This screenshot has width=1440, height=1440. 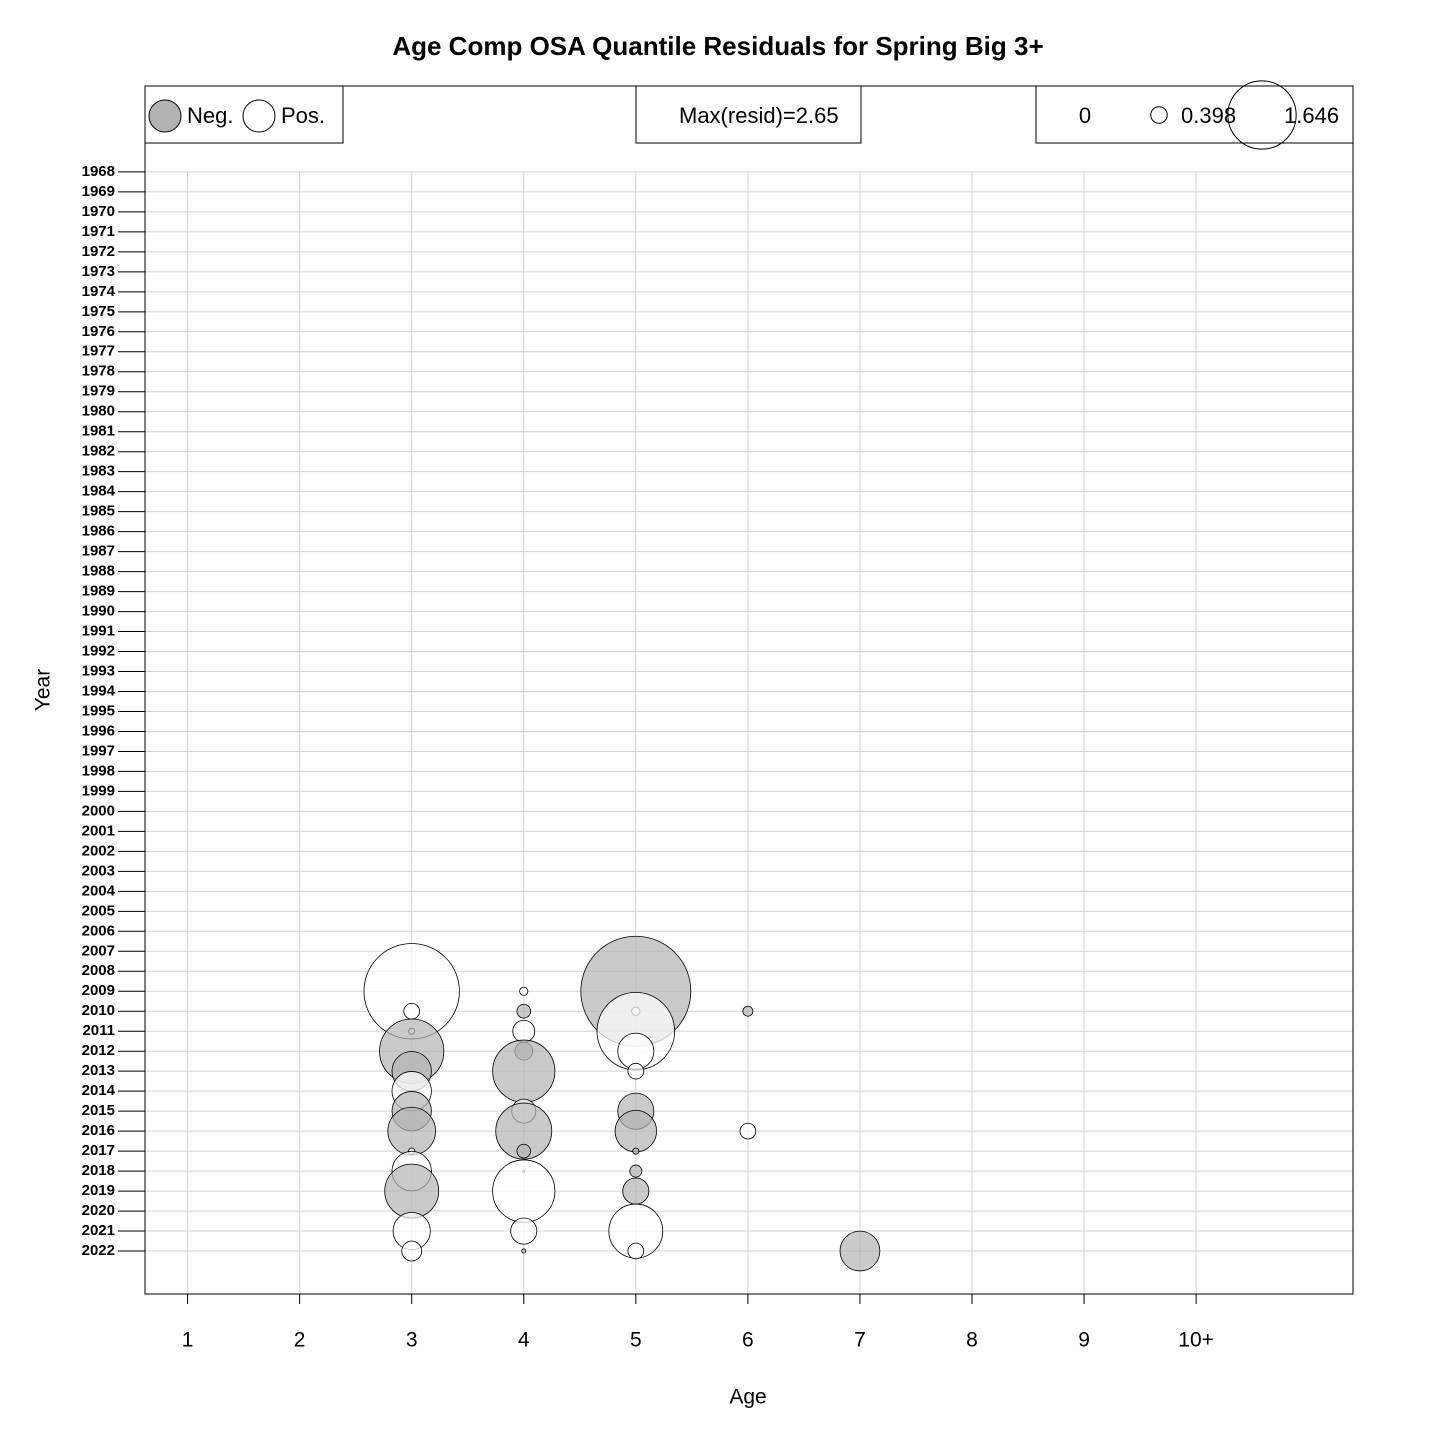 What do you see at coordinates (165, 116) in the screenshot?
I see `legend-neg-marker` at bounding box center [165, 116].